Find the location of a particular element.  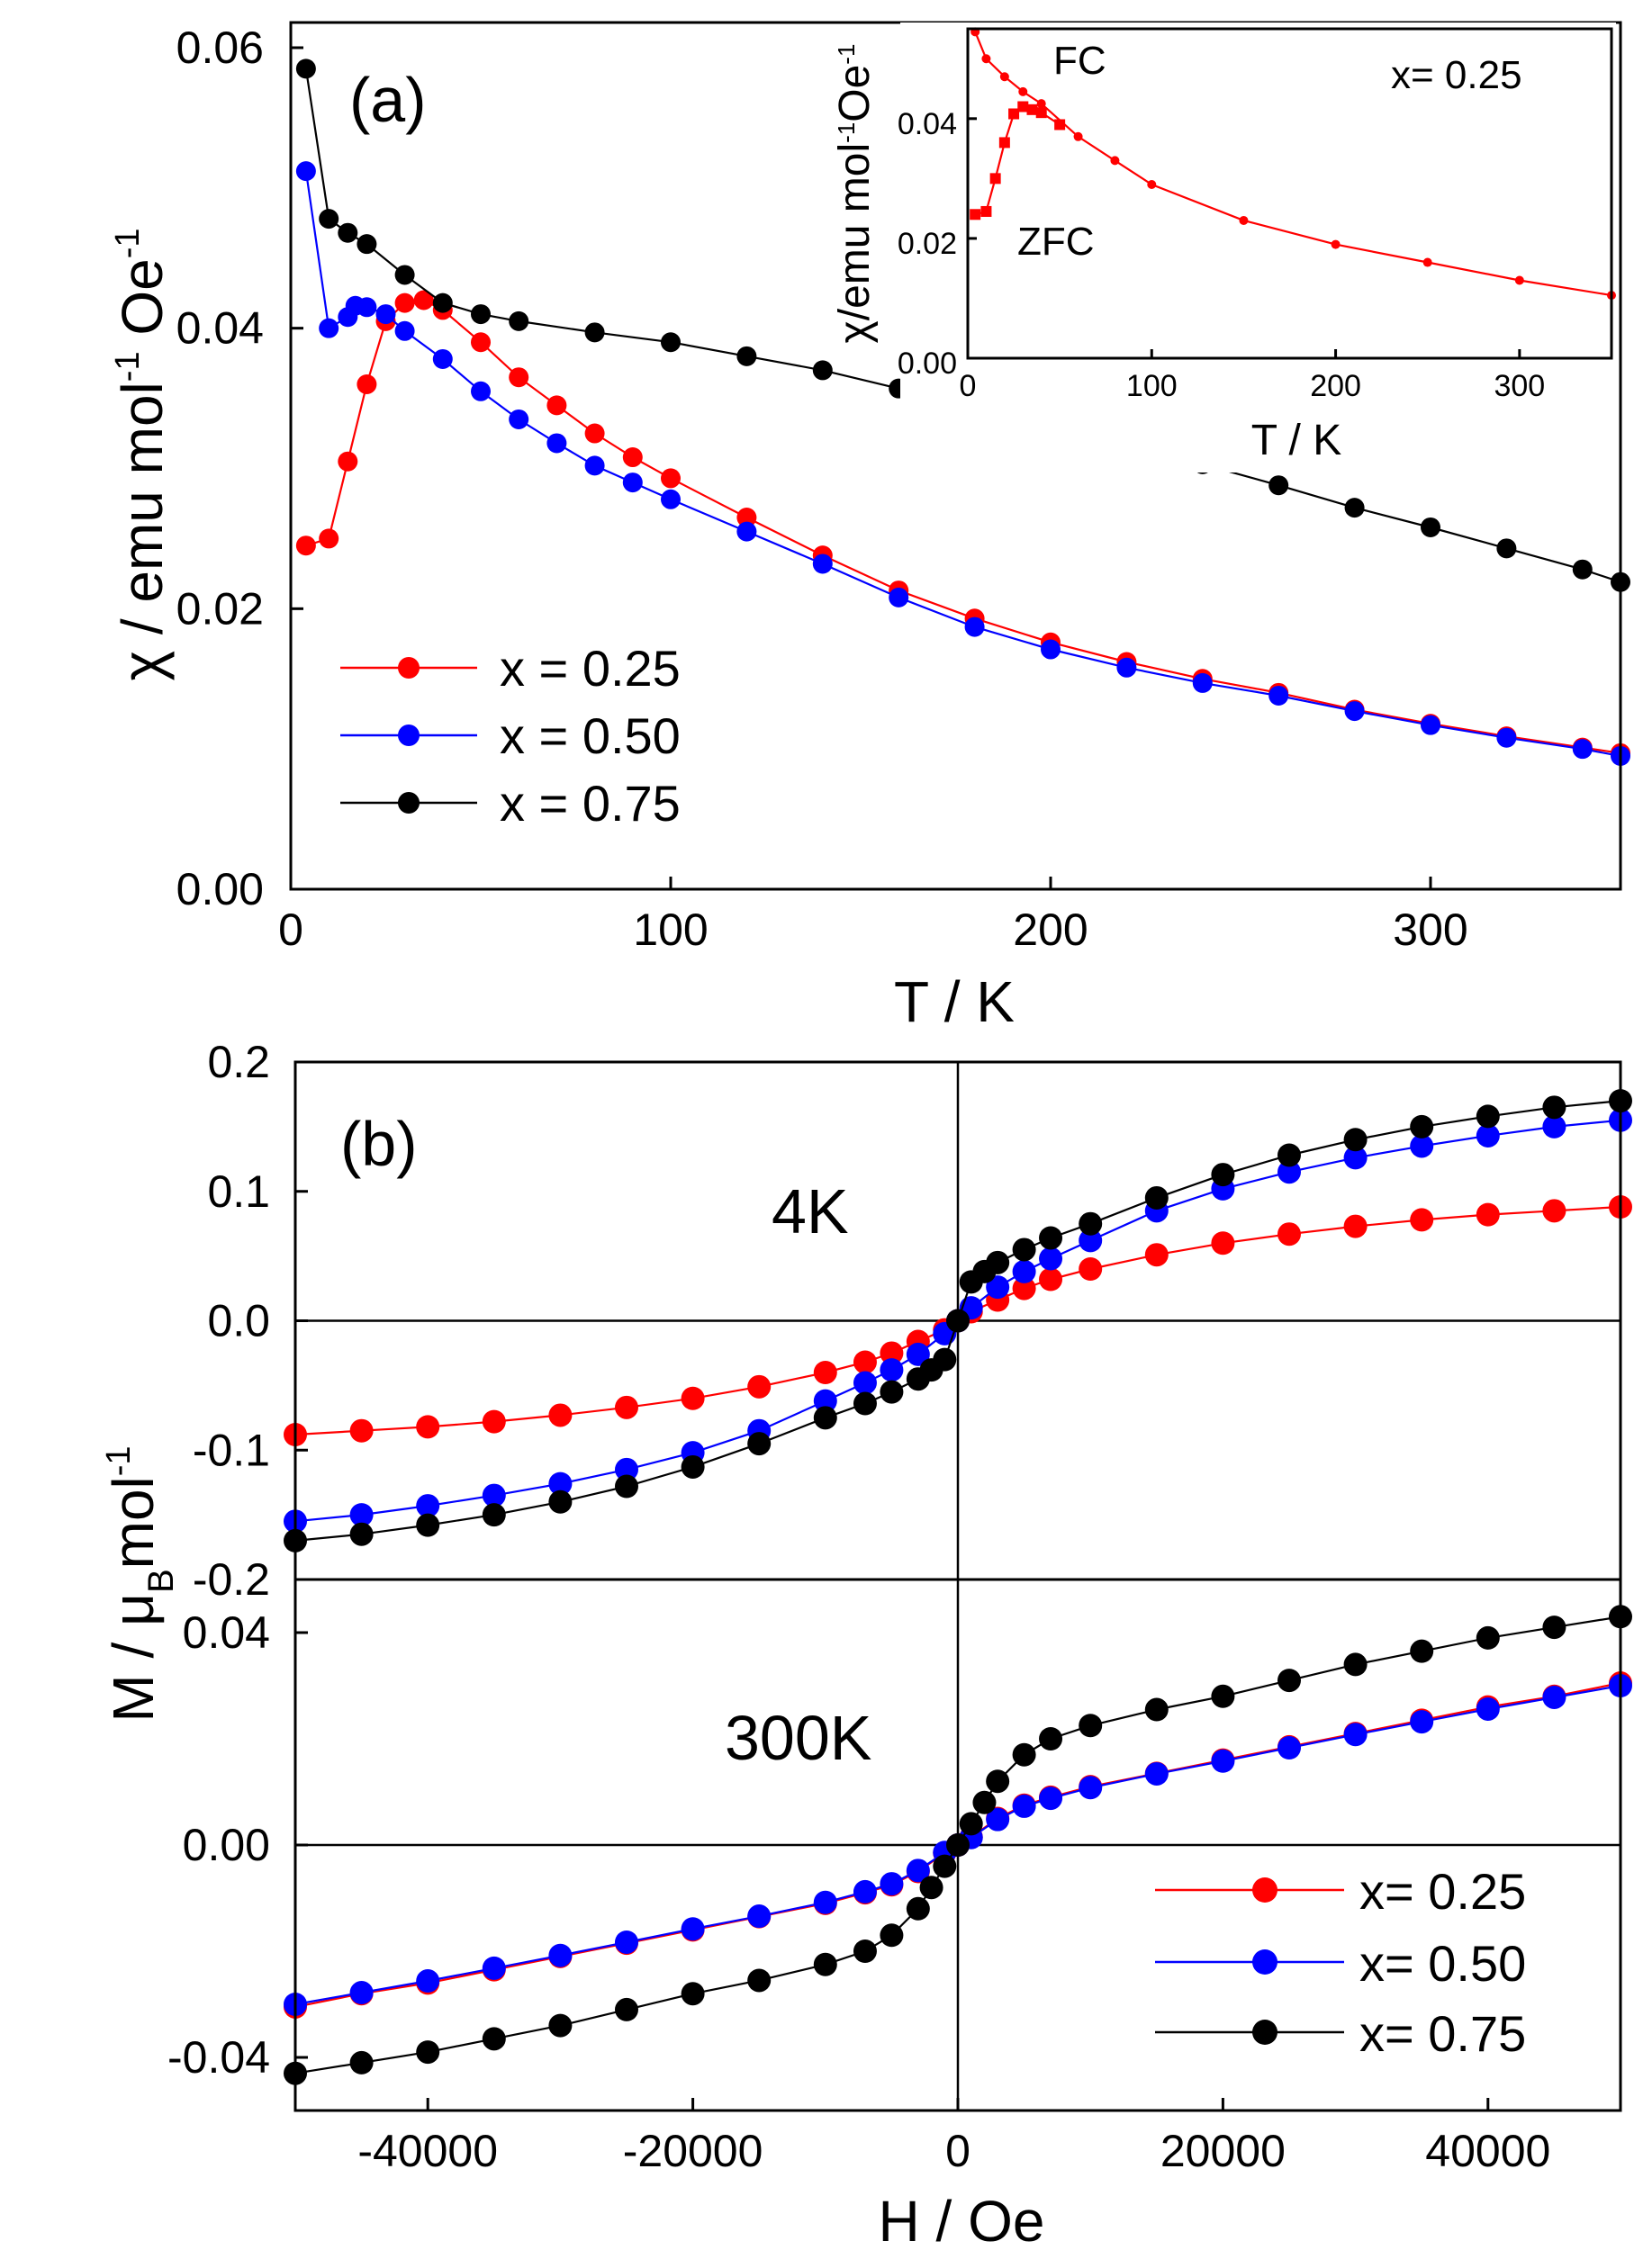

legend-entry-b-2: x= 0.50 is located at coordinates (1340, 1964).